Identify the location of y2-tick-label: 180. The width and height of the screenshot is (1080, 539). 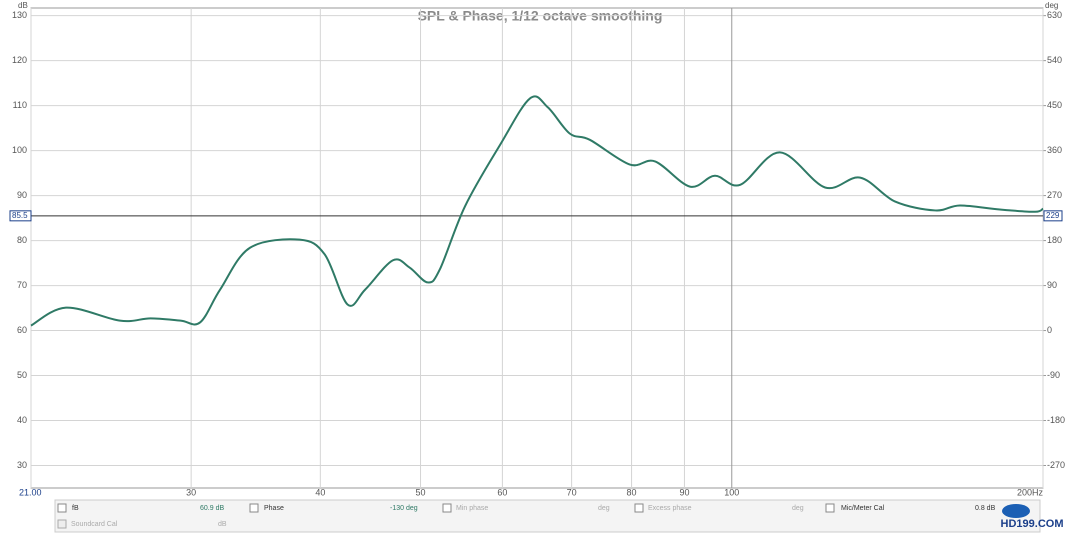
(1054, 240).